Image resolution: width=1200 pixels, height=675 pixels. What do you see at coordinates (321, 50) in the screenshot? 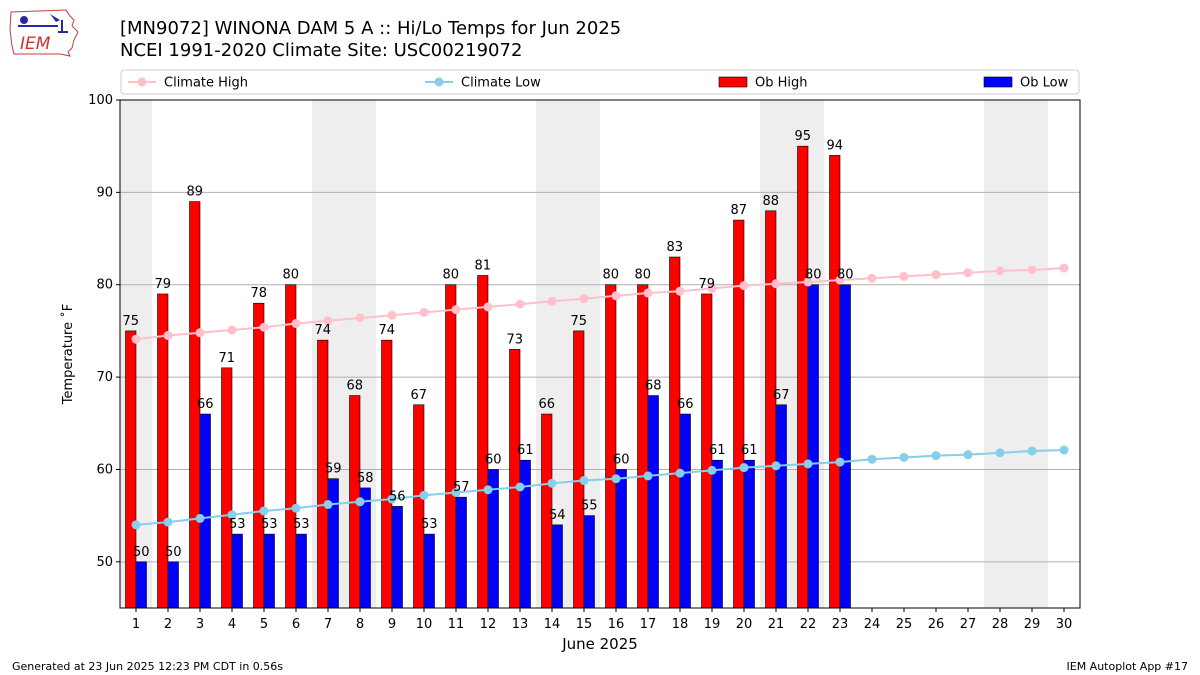
I see `chart-subtitle: NCEI 1991-2020 Climate Site: USC00219072` at bounding box center [321, 50].